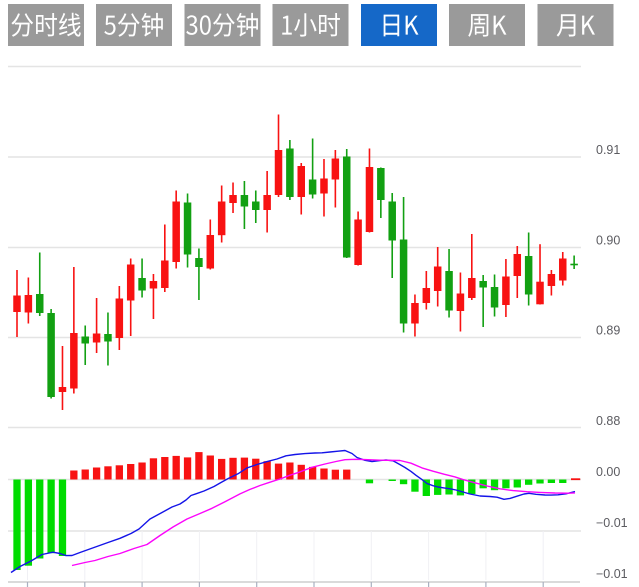 The image size is (639, 587). What do you see at coordinates (608, 241) in the screenshot?
I see `svg-text: 0.90` at bounding box center [608, 241].